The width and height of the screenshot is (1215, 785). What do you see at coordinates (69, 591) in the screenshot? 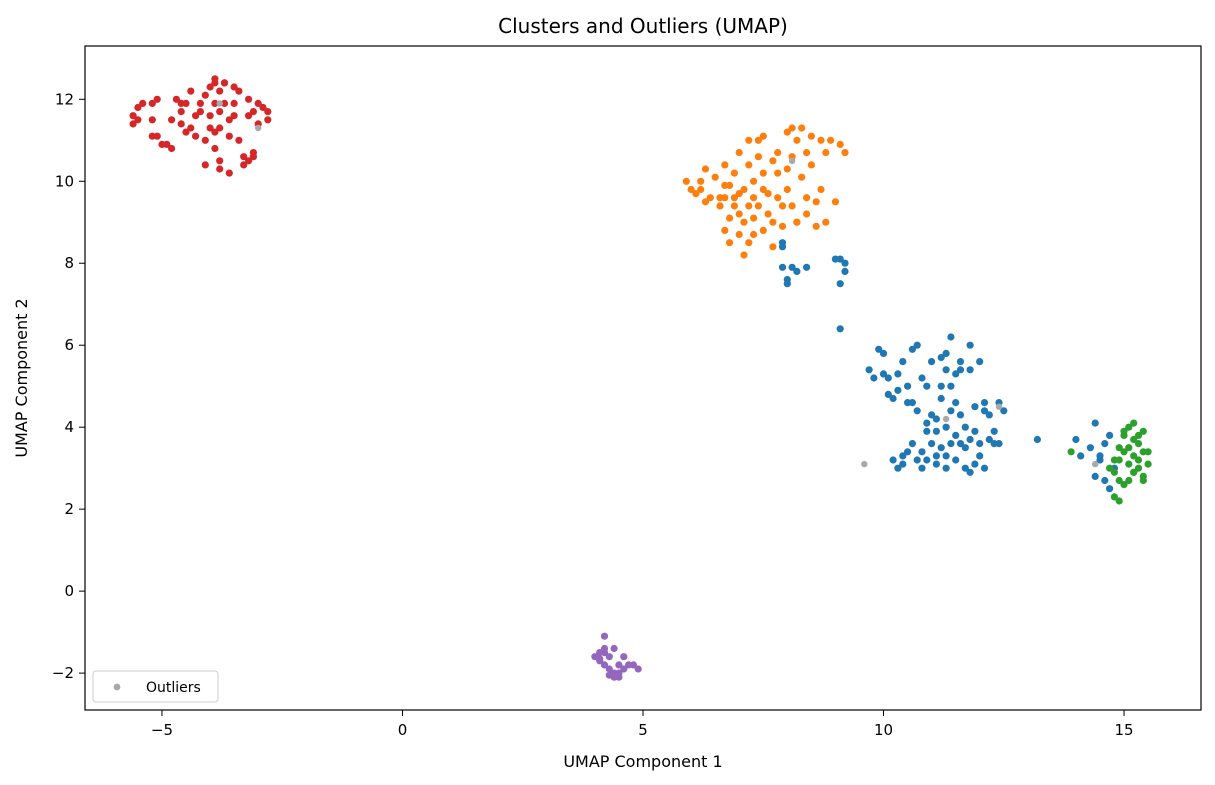
I see `y-tick-label: 0` at bounding box center [69, 591].